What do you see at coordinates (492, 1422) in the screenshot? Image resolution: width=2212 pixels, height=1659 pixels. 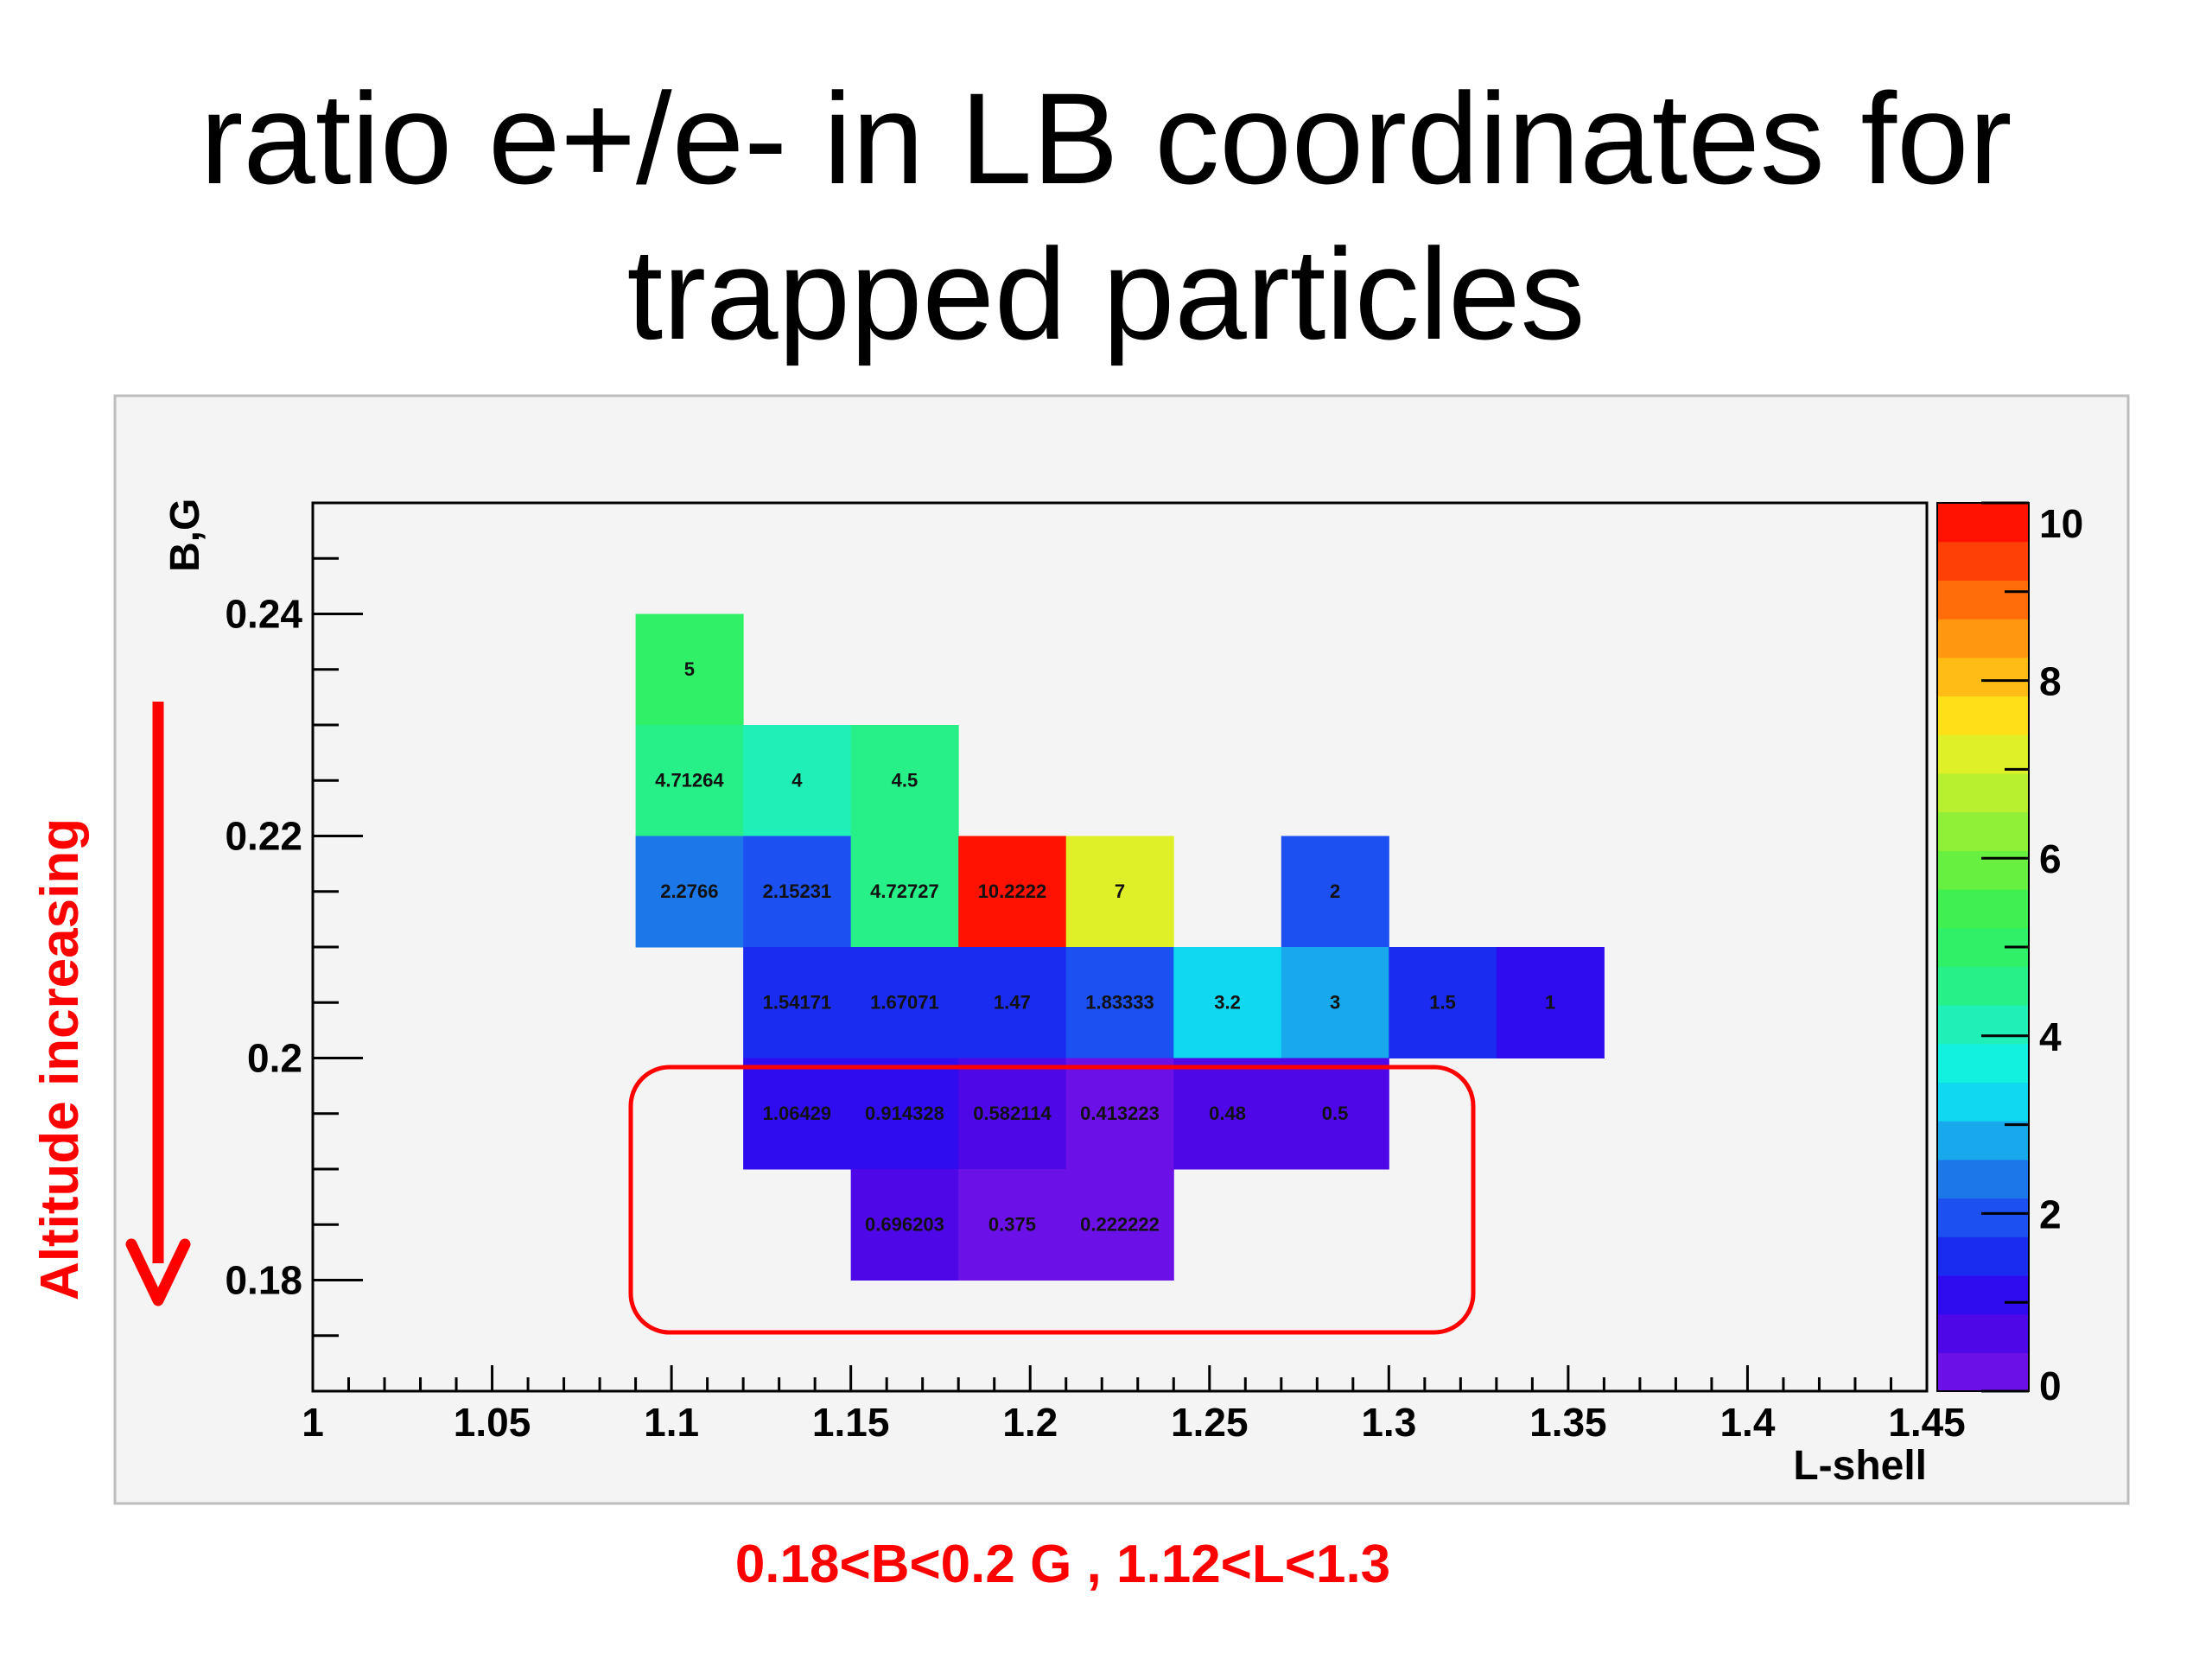 I see `x-tick-label: 1.05` at bounding box center [492, 1422].